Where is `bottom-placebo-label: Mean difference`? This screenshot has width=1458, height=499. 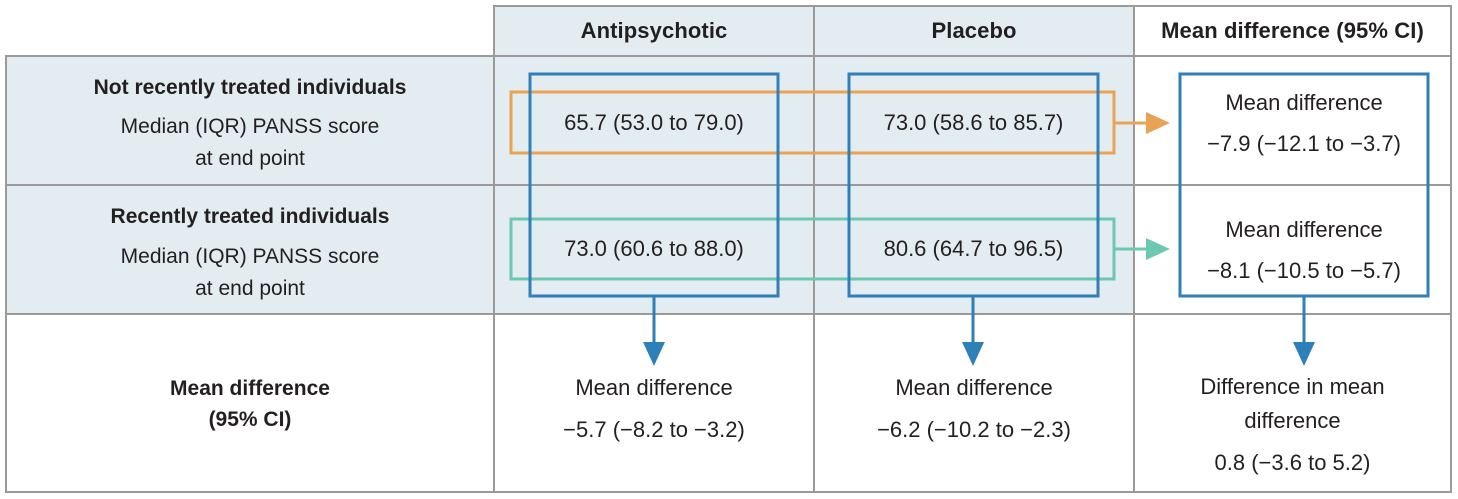
bottom-placebo-label: Mean difference is located at coordinates (974, 387).